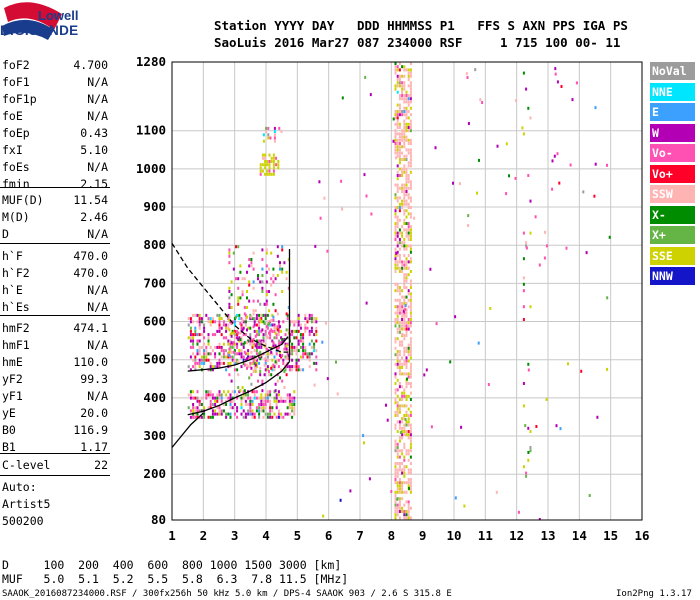 This screenshot has height=600, width=700. Describe the element at coordinates (94, 184) in the screenshot. I see `param-value: 2.15` at that location.